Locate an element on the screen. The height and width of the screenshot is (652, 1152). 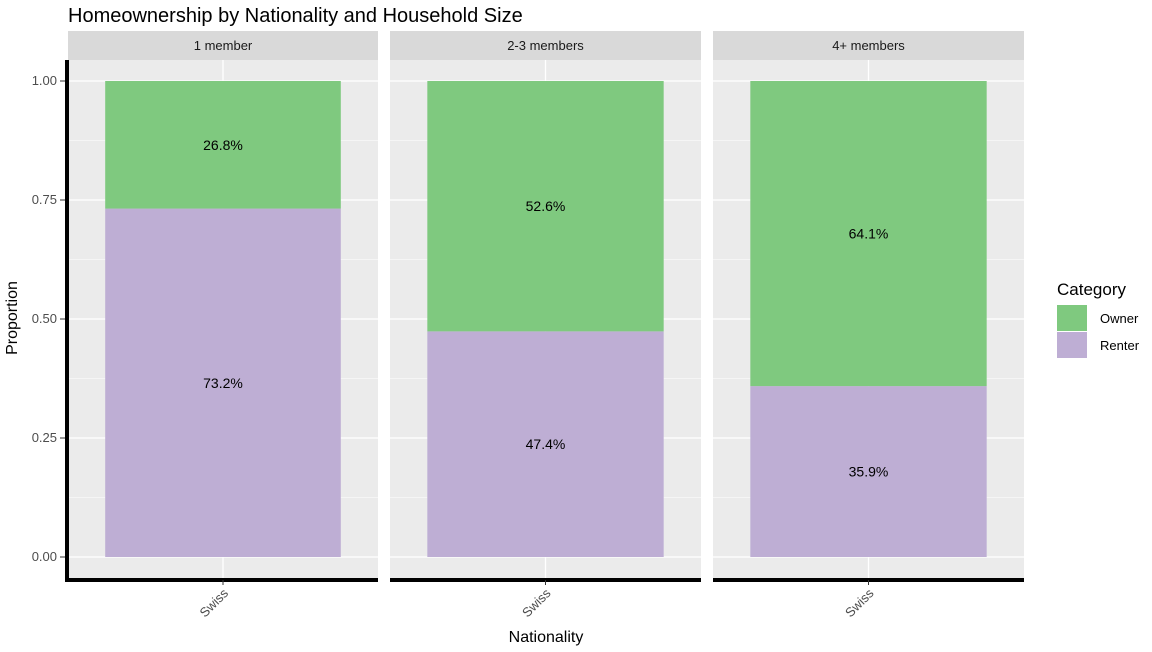
legend: Category Owner Renter is located at coordinates (1098, 319).